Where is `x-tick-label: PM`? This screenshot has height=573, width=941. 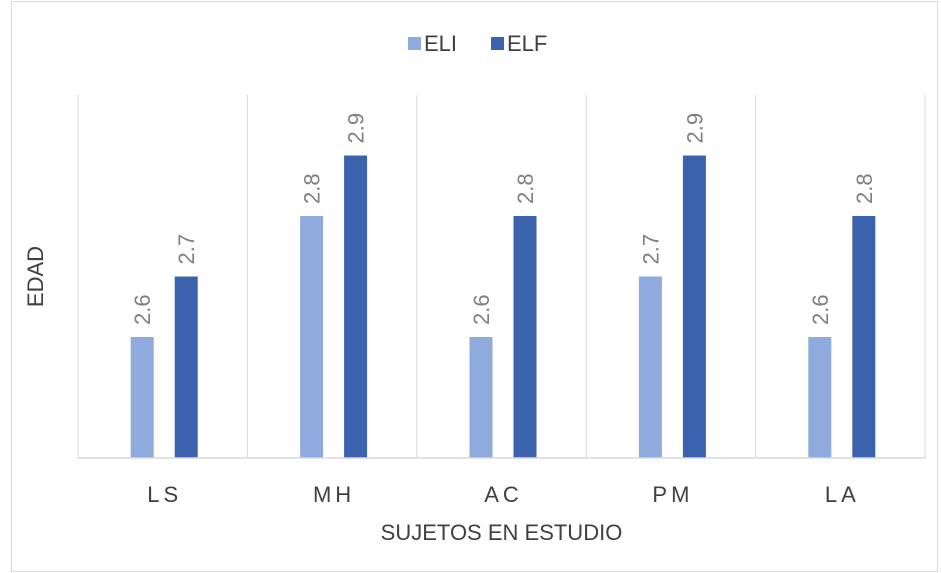 x-tick-label: PM is located at coordinates (672, 494).